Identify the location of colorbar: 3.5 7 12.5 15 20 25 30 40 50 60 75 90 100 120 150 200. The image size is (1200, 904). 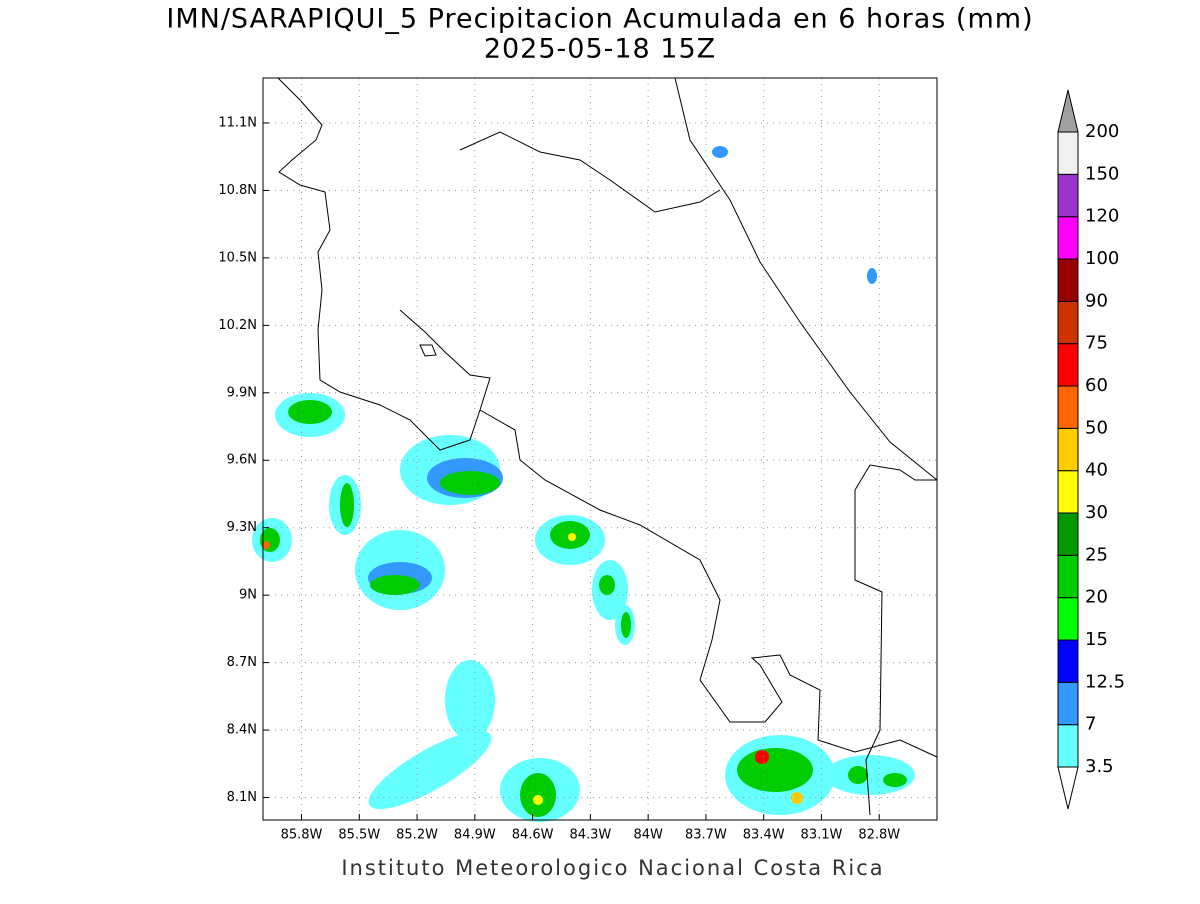
(1091, 449).